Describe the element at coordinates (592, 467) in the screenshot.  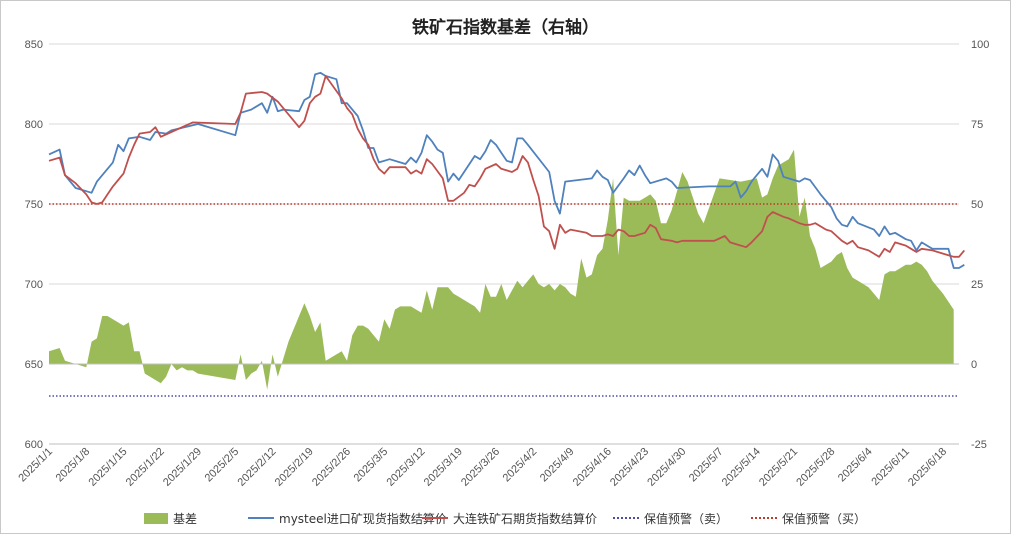
I see `x-axis-tick-label: 2025/4/16` at that location.